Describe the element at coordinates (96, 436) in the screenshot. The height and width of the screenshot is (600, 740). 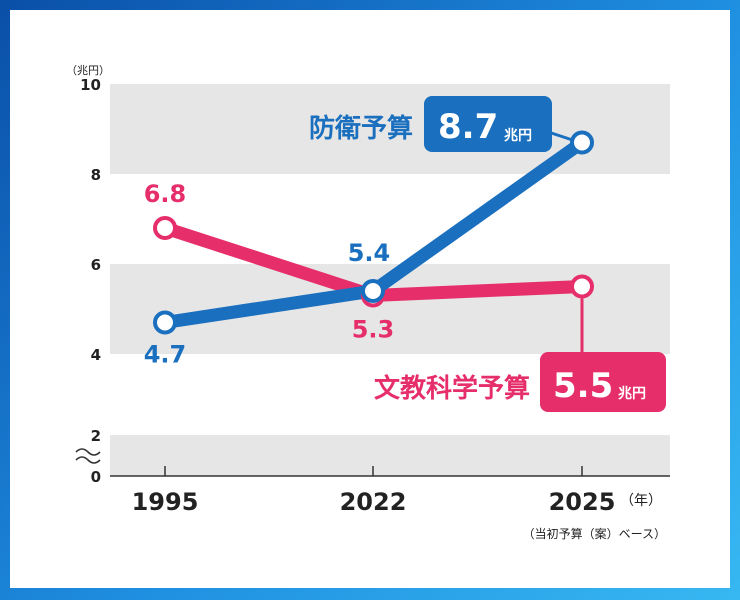
I see `y-tick-label: 2` at that location.